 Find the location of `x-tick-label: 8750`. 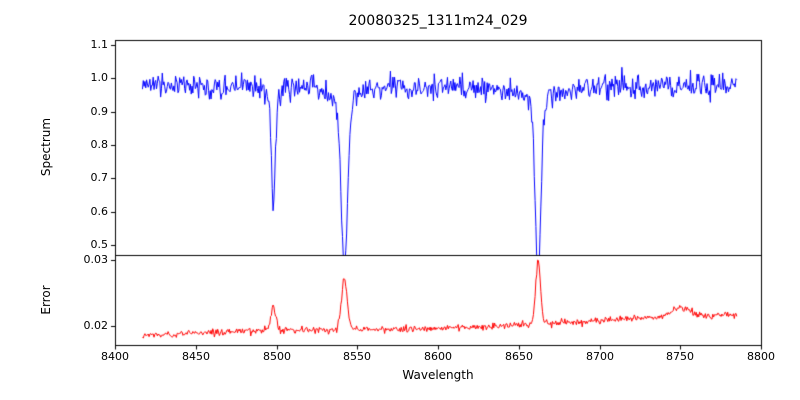

x-tick-label: 8750 is located at coordinates (680, 356).